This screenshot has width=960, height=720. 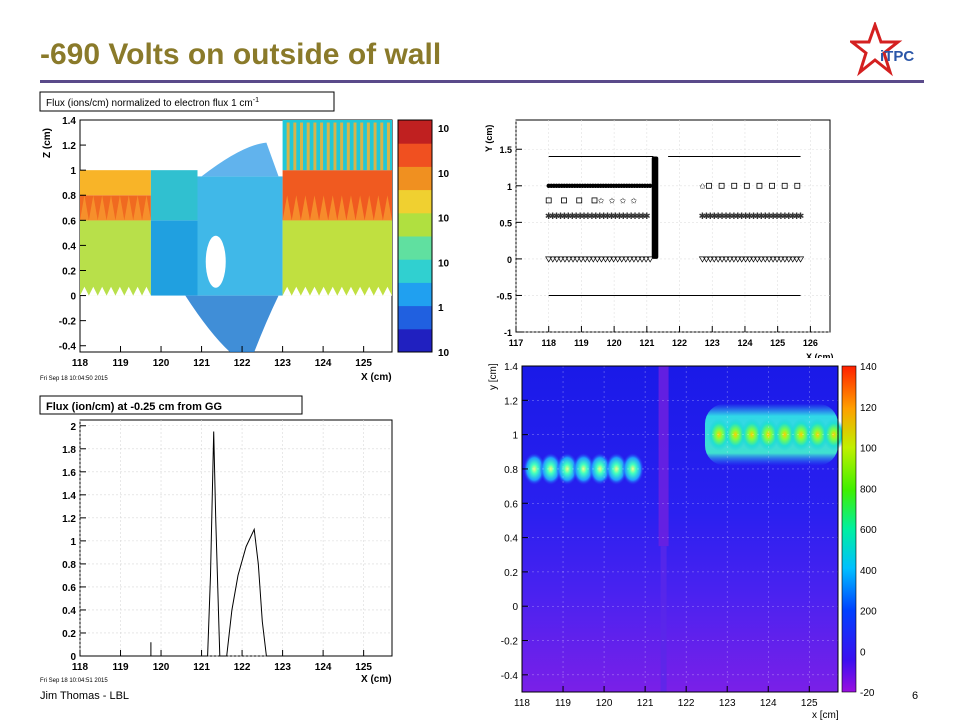 What do you see at coordinates (171, 405) in the screenshot?
I see `chart-title-box: Flux (ion/cm) at -0.25 cm from GG` at bounding box center [171, 405].